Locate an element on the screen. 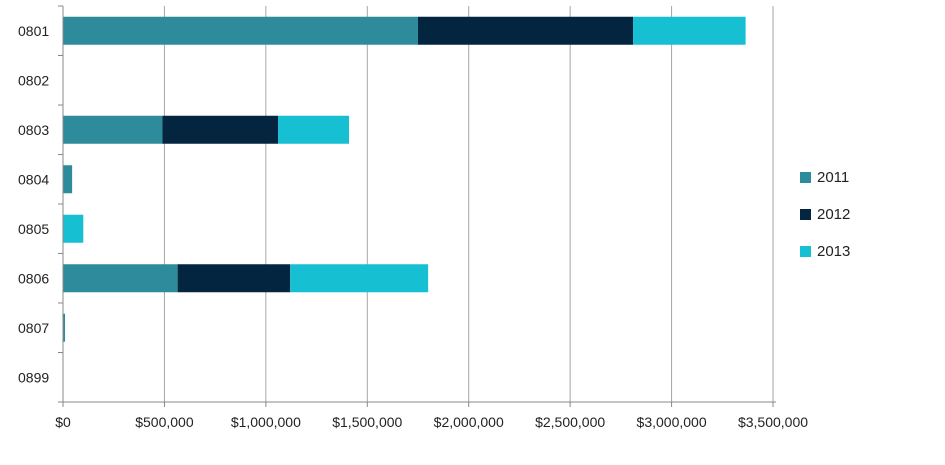 Image resolution: width=945 pixels, height=465 pixels. legend-label: 2012 is located at coordinates (834, 214).